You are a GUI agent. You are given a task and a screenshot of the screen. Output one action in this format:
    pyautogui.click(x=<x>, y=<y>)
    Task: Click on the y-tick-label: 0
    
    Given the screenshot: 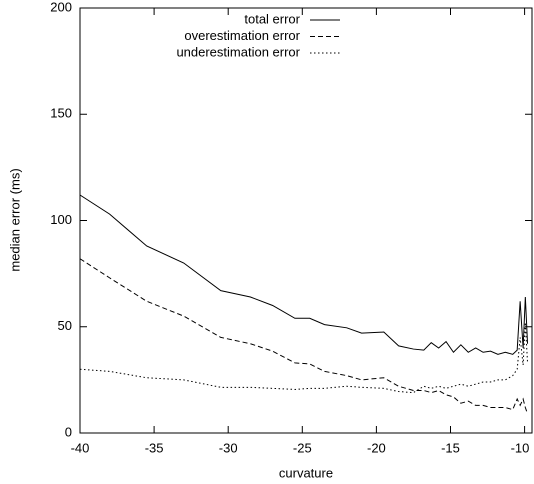 What is the action you would take?
    pyautogui.click(x=68, y=431)
    